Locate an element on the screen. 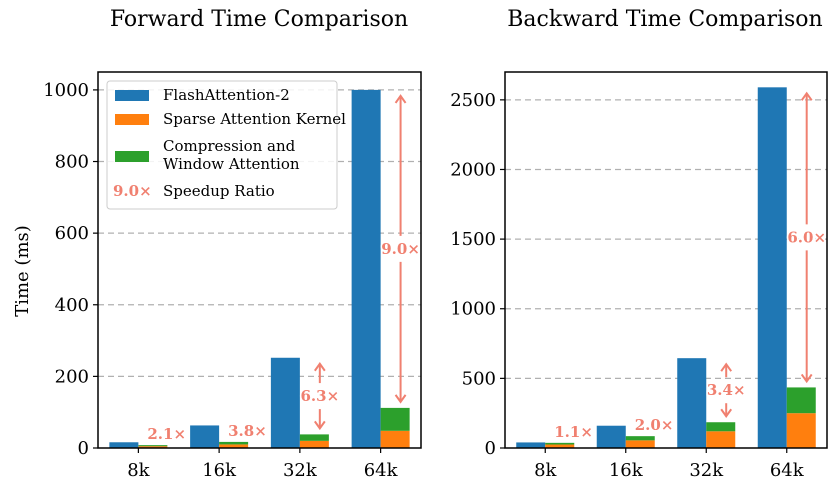 The image size is (834, 487). y-tick-label: 800 is located at coordinates (72, 162).